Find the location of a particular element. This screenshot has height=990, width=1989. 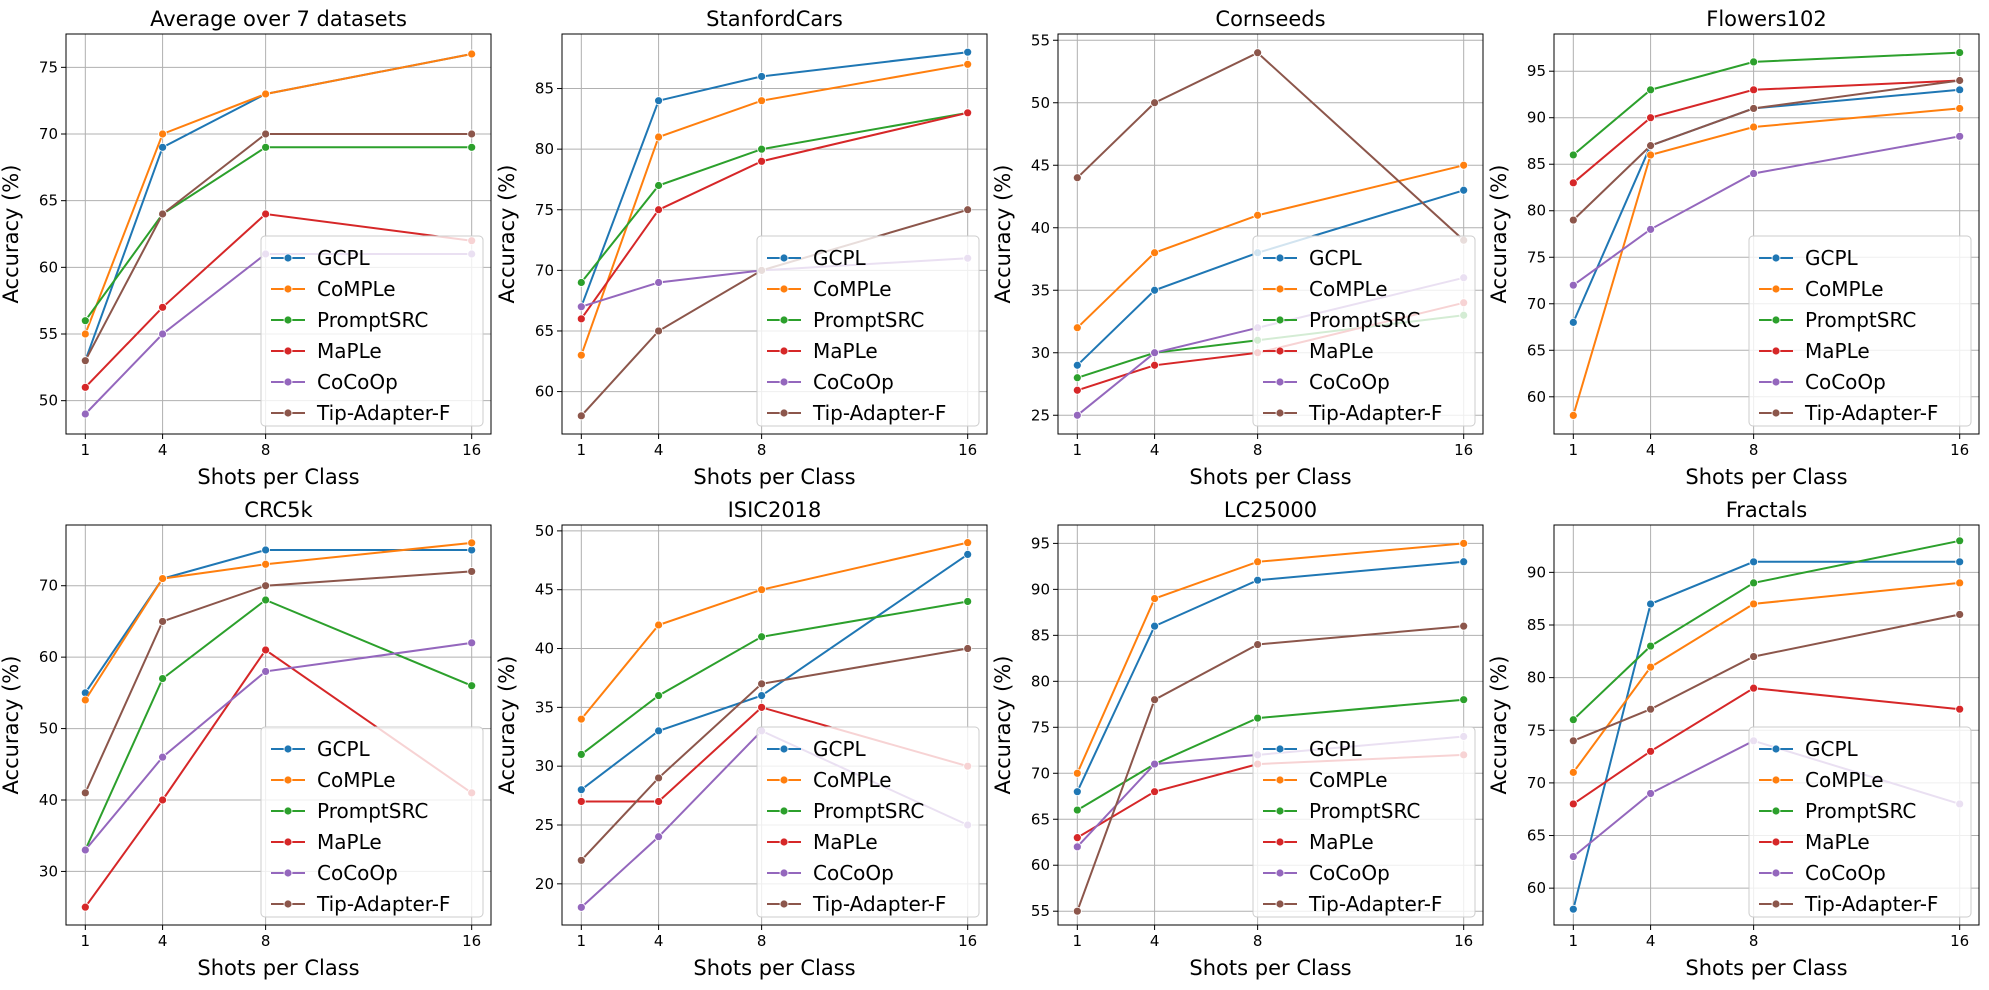

x-tick-label: 4 is located at coordinates (659, 450).